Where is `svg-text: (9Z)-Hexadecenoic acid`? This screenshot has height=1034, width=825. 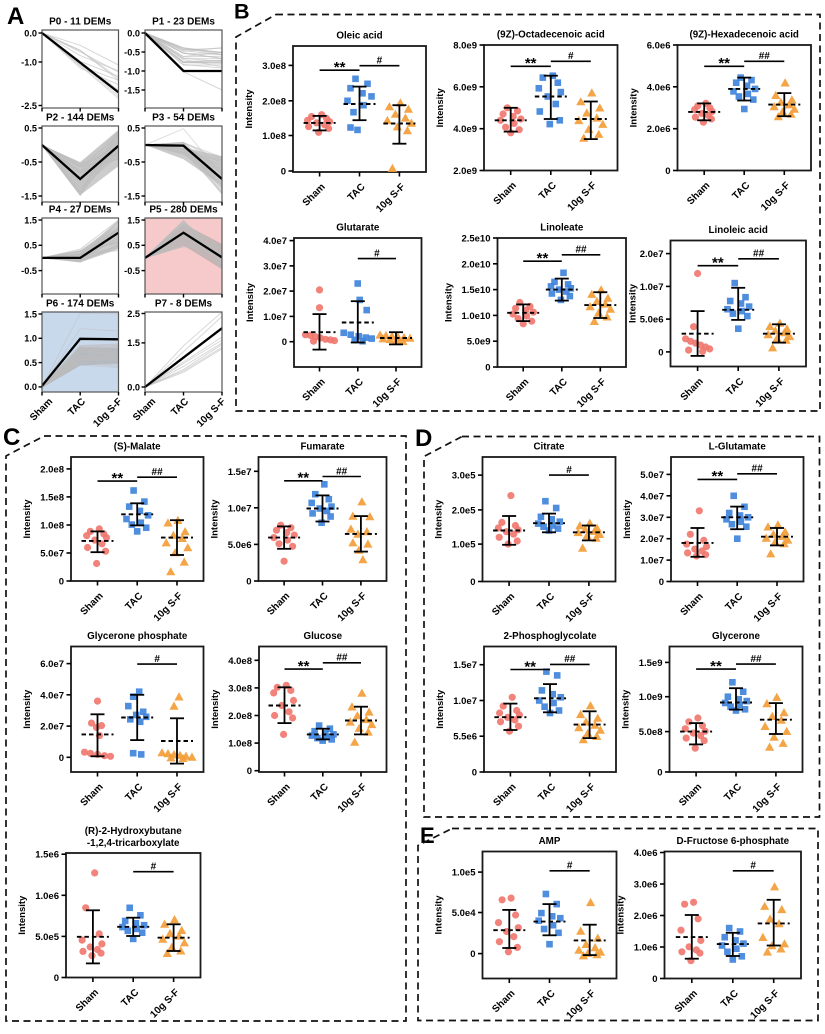
svg-text: (9Z)-Hexadecenoic acid is located at coordinates (743, 35).